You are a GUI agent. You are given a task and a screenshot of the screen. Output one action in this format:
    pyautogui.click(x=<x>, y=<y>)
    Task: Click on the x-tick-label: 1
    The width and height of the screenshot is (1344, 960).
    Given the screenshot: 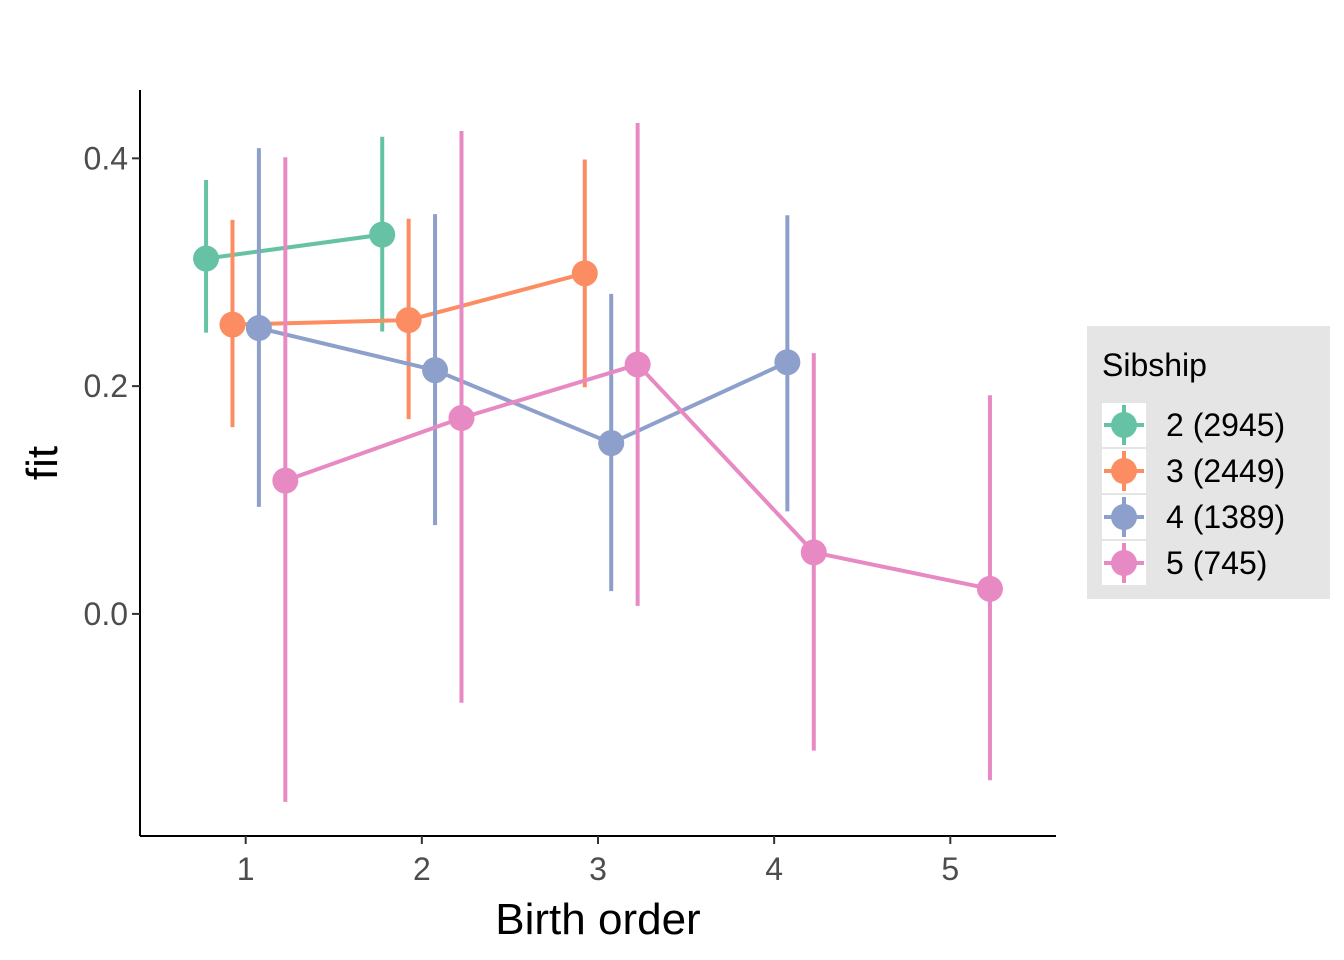 What is the action you would take?
    pyautogui.click(x=246, y=869)
    